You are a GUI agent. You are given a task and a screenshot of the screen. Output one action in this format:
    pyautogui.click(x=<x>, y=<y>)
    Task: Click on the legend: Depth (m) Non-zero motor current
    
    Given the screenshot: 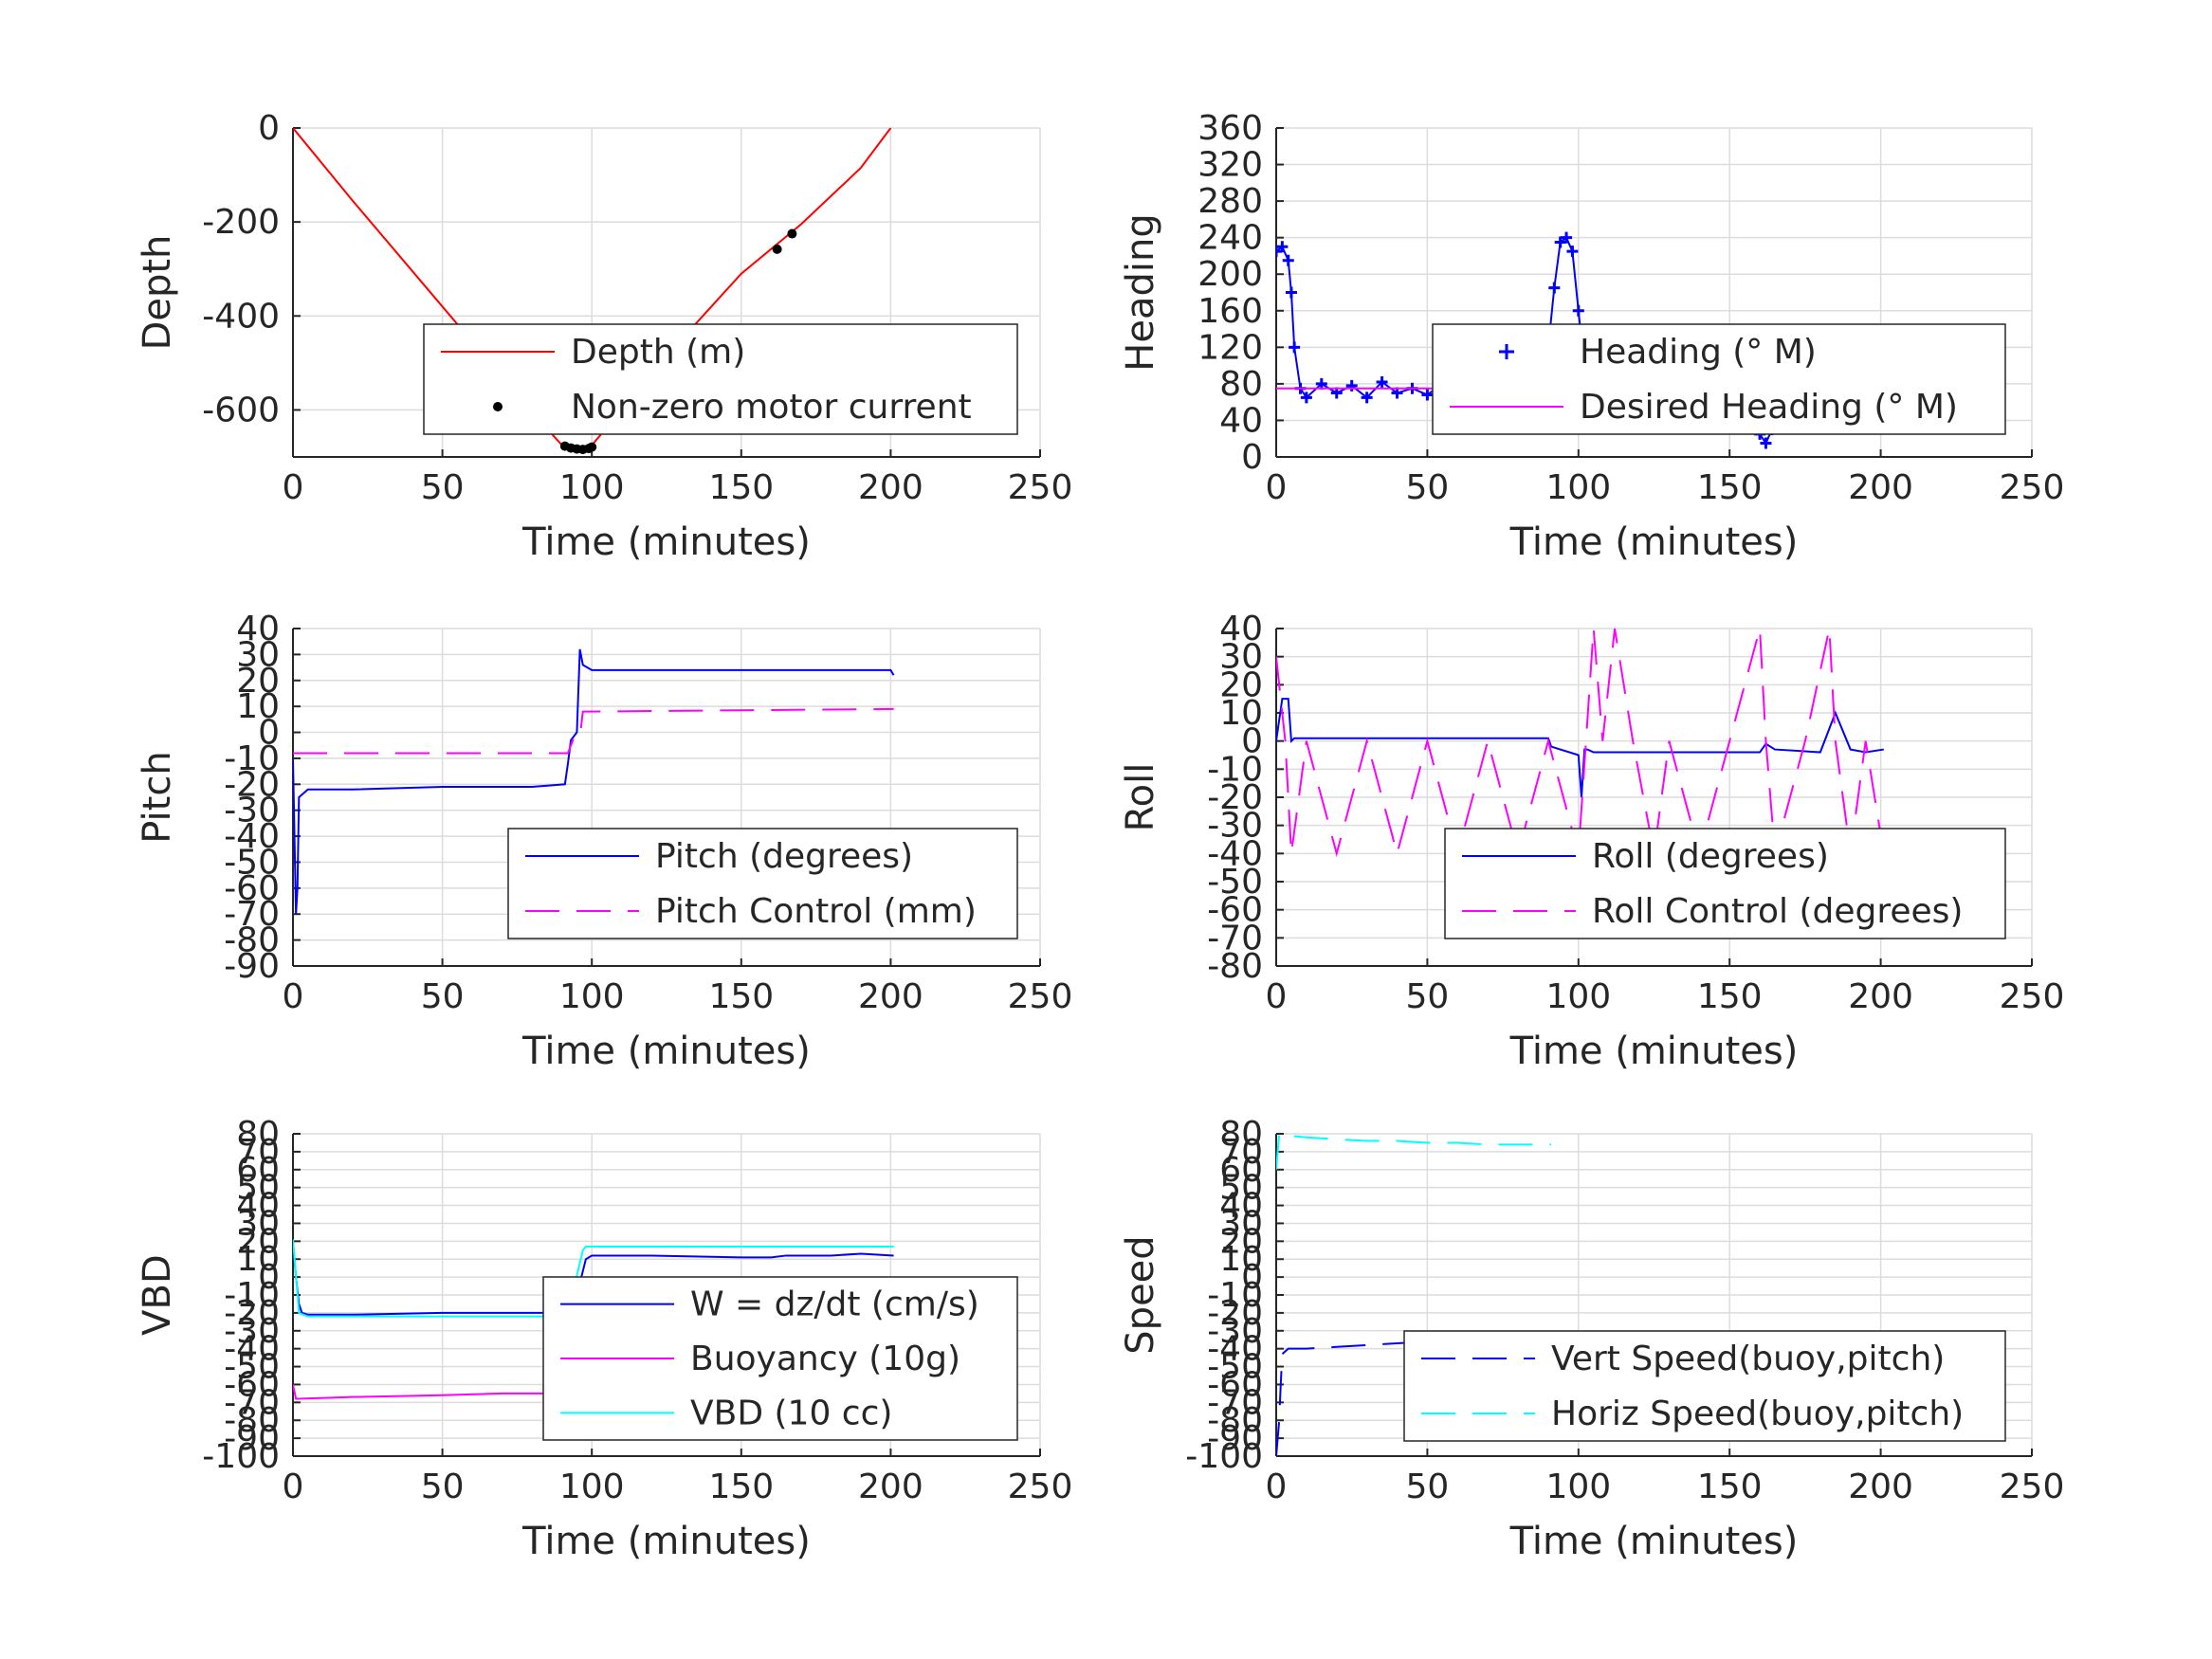 What is the action you would take?
    pyautogui.click(x=720, y=379)
    